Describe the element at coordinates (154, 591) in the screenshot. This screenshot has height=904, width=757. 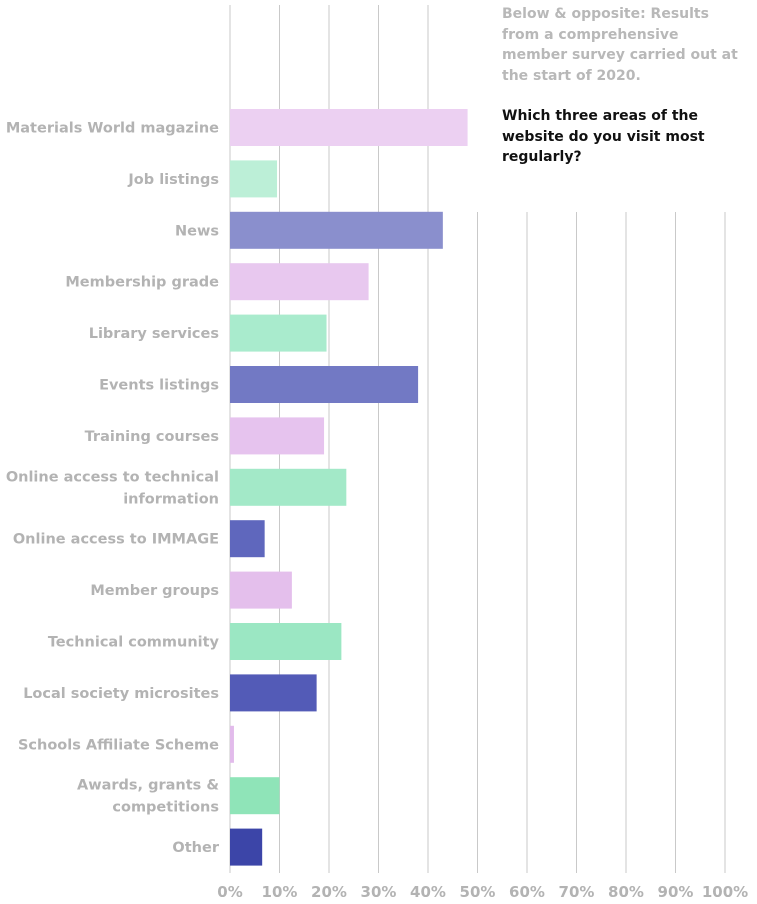
I see `category-label-9: Member groups` at that location.